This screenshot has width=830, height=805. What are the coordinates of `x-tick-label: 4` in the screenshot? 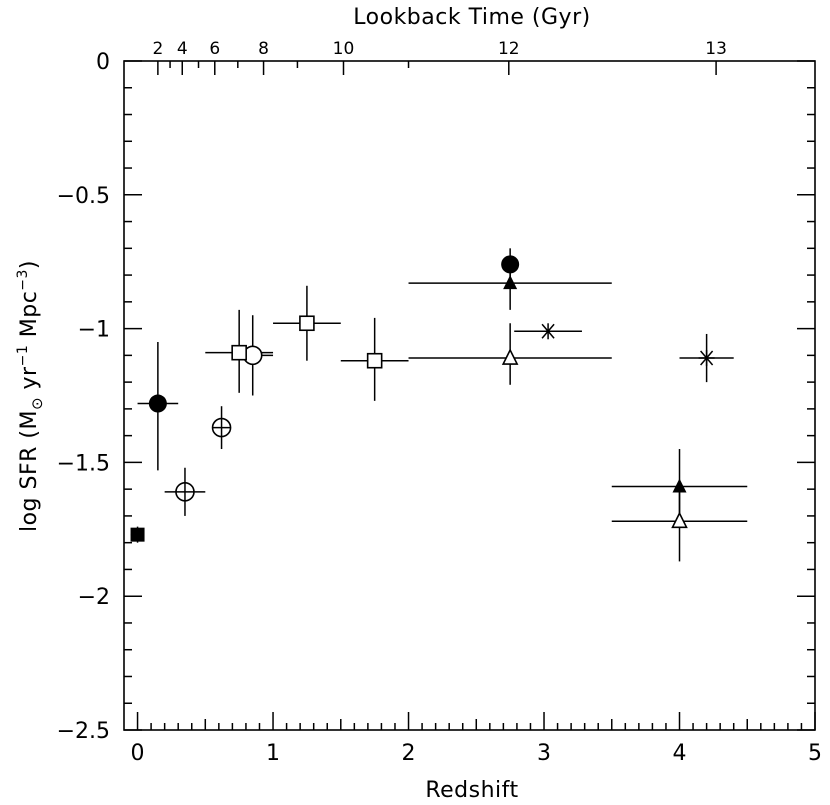 It's located at (680, 753).